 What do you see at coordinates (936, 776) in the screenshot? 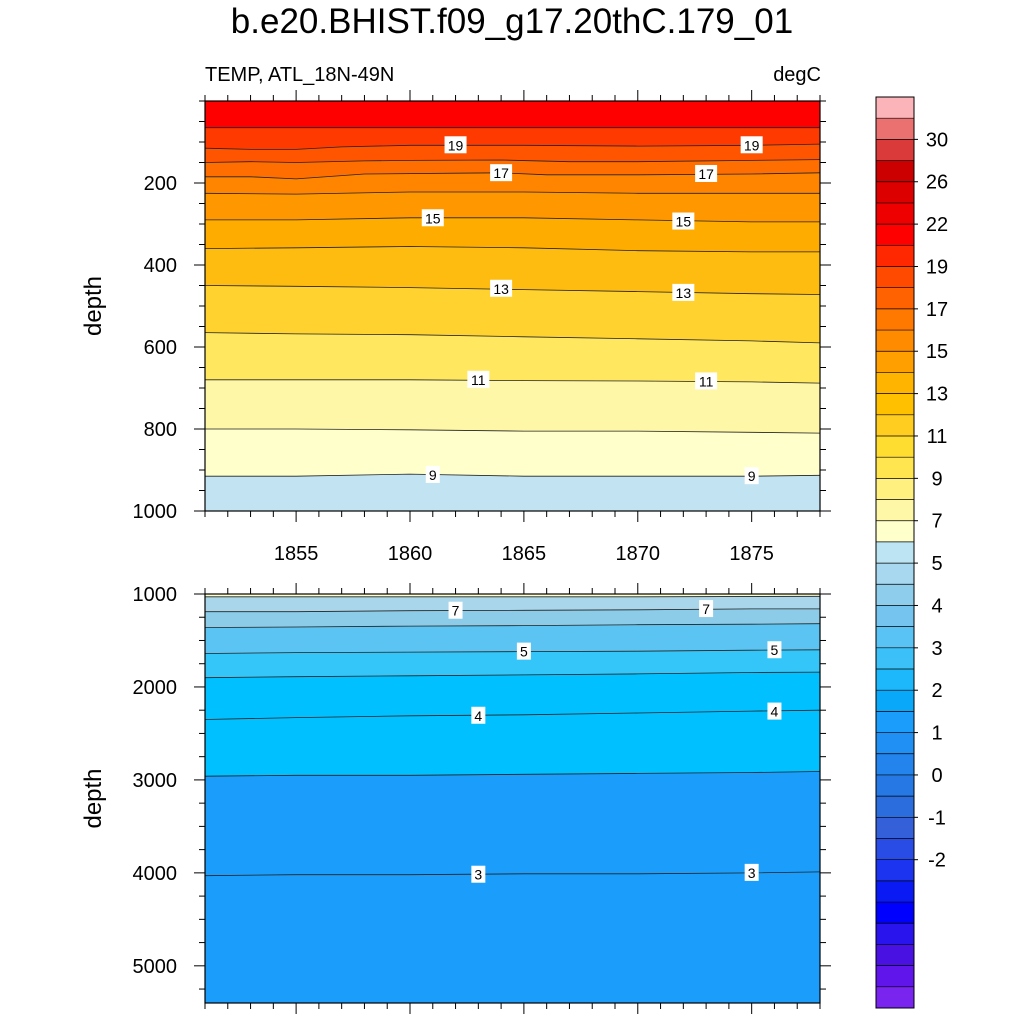
I see `colorbar-label: 0` at bounding box center [936, 776].